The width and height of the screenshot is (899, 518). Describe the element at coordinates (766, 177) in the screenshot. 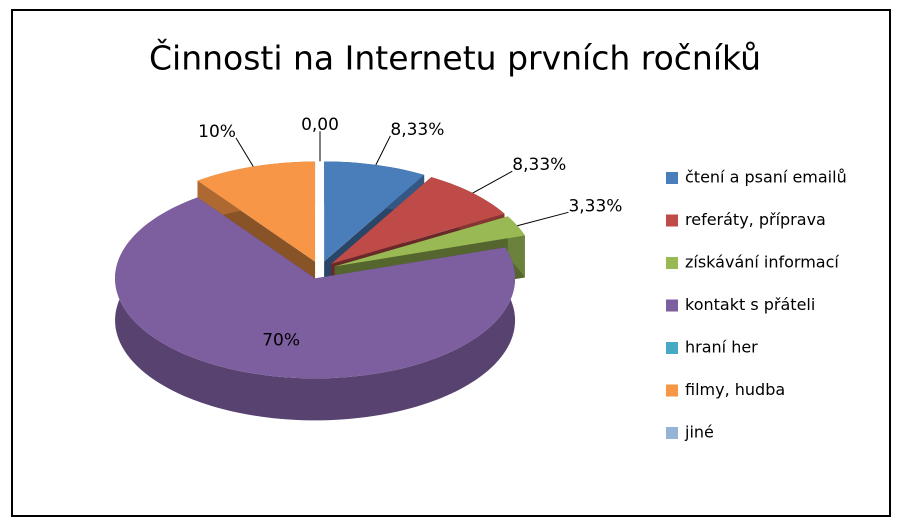

I see `legend-label: čtení a psaní emailů` at that location.